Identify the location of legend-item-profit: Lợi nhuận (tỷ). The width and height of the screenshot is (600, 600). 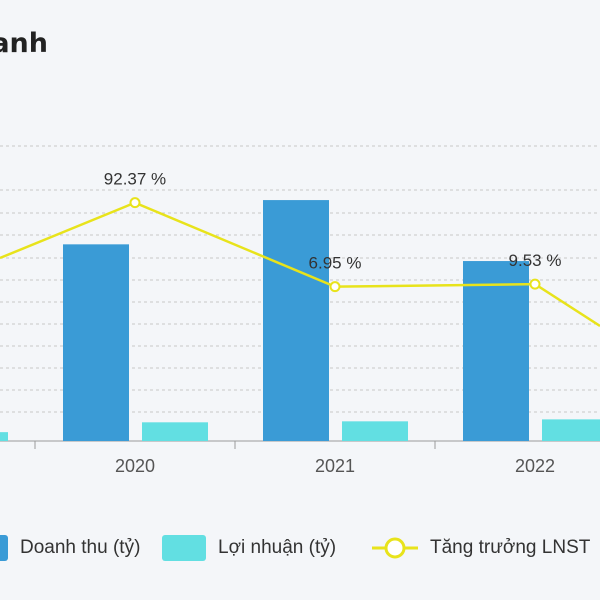
(249, 548).